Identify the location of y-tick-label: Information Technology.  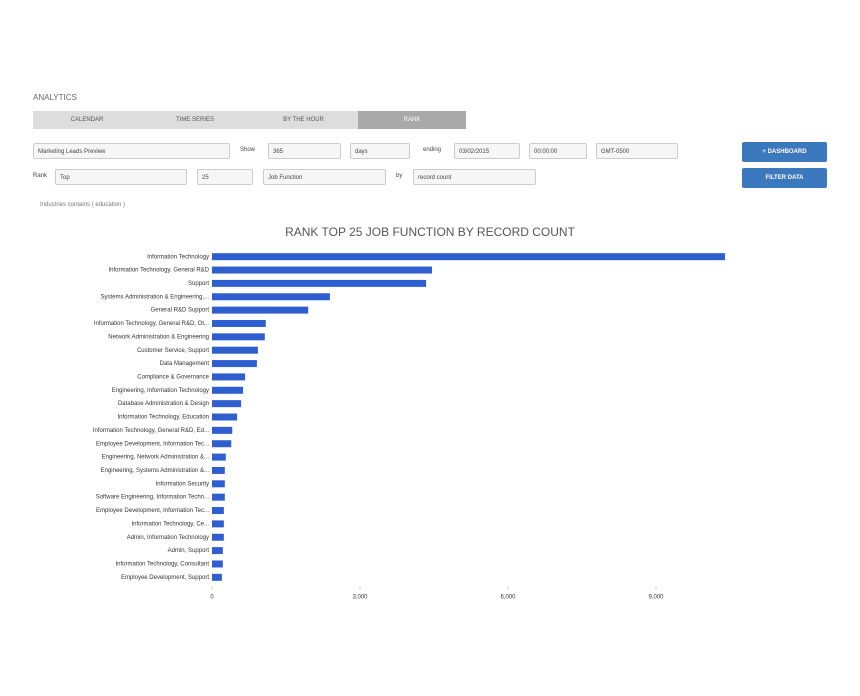
(178, 257).